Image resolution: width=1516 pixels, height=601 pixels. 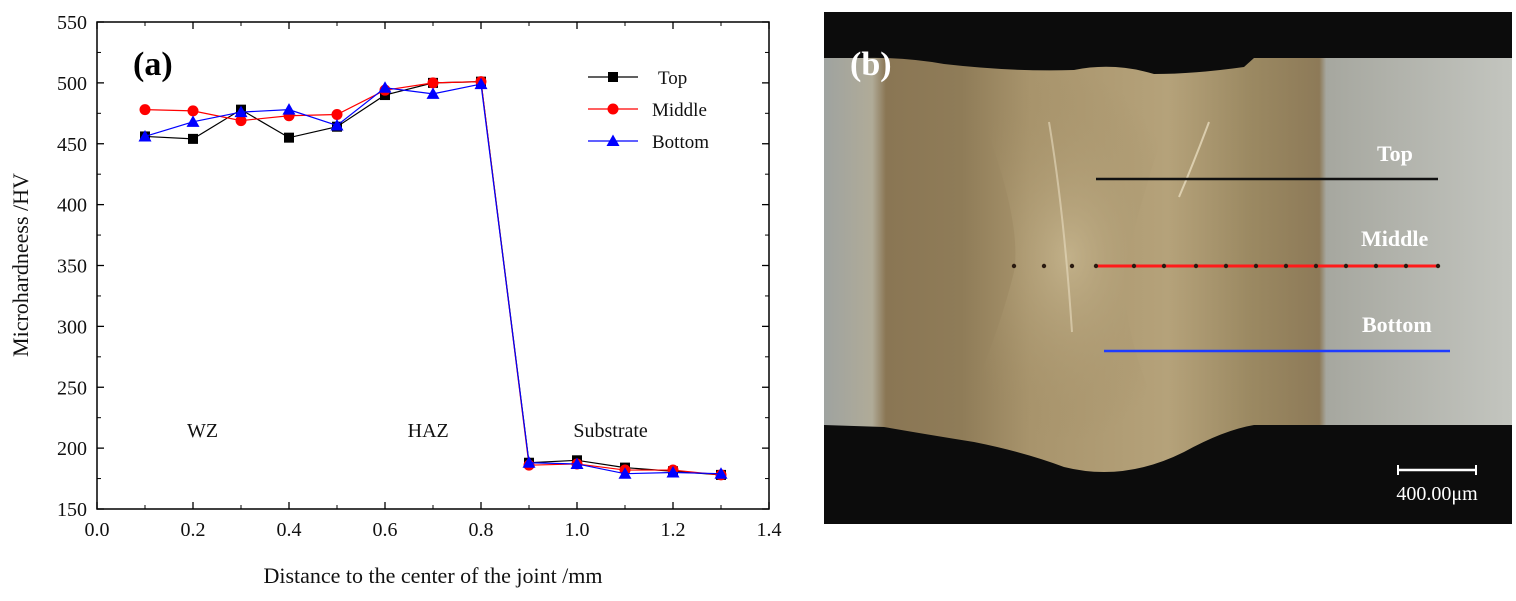 I want to click on top-line-label: Top, so click(x=1395, y=153).